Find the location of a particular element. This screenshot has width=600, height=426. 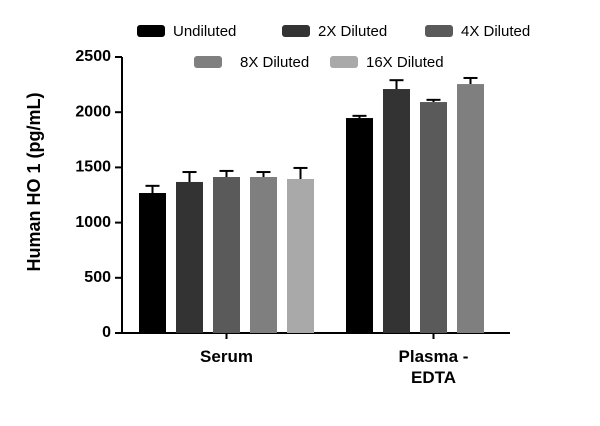

x-tick-label: Serum is located at coordinates (226, 356).